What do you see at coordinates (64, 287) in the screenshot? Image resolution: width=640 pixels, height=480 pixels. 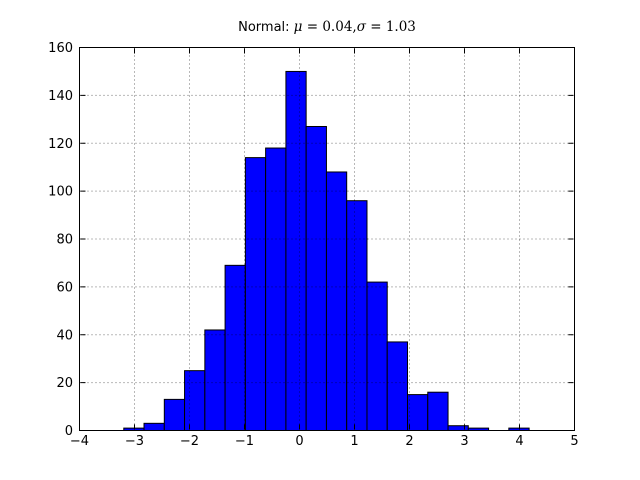 I see `y-tick-label: 60` at bounding box center [64, 287].